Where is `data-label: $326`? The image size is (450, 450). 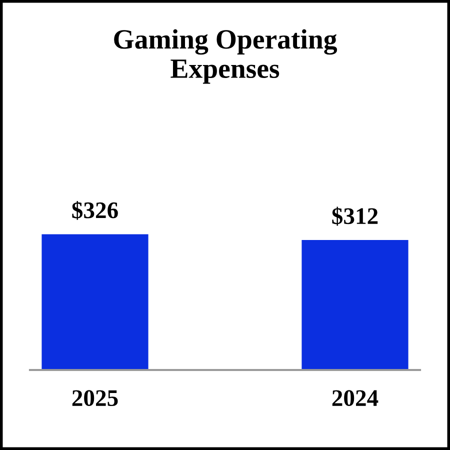 data-label: $326 is located at coordinates (95, 210).